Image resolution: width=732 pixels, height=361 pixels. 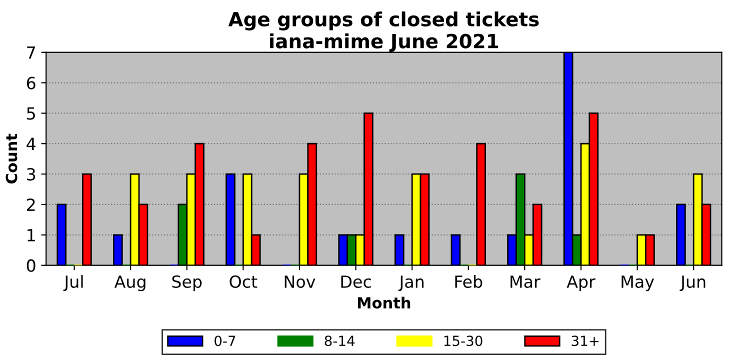 What do you see at coordinates (31, 83) in the screenshot?
I see `y-tick-label: 6` at bounding box center [31, 83].